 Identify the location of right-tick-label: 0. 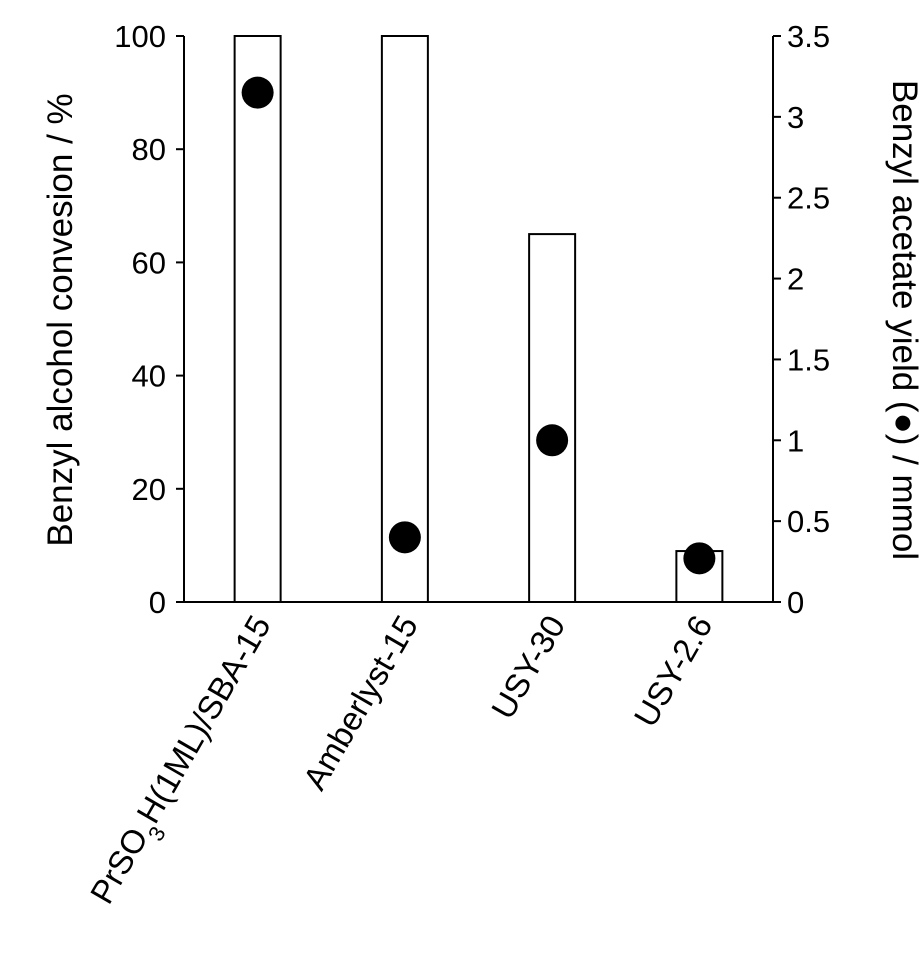
(795, 602).